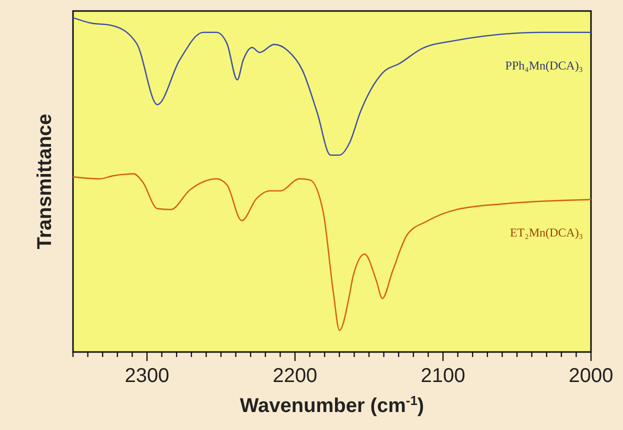 This screenshot has width=623, height=430. Describe the element at coordinates (45, 182) in the screenshot. I see `y-axis-title: Transmittance` at that location.